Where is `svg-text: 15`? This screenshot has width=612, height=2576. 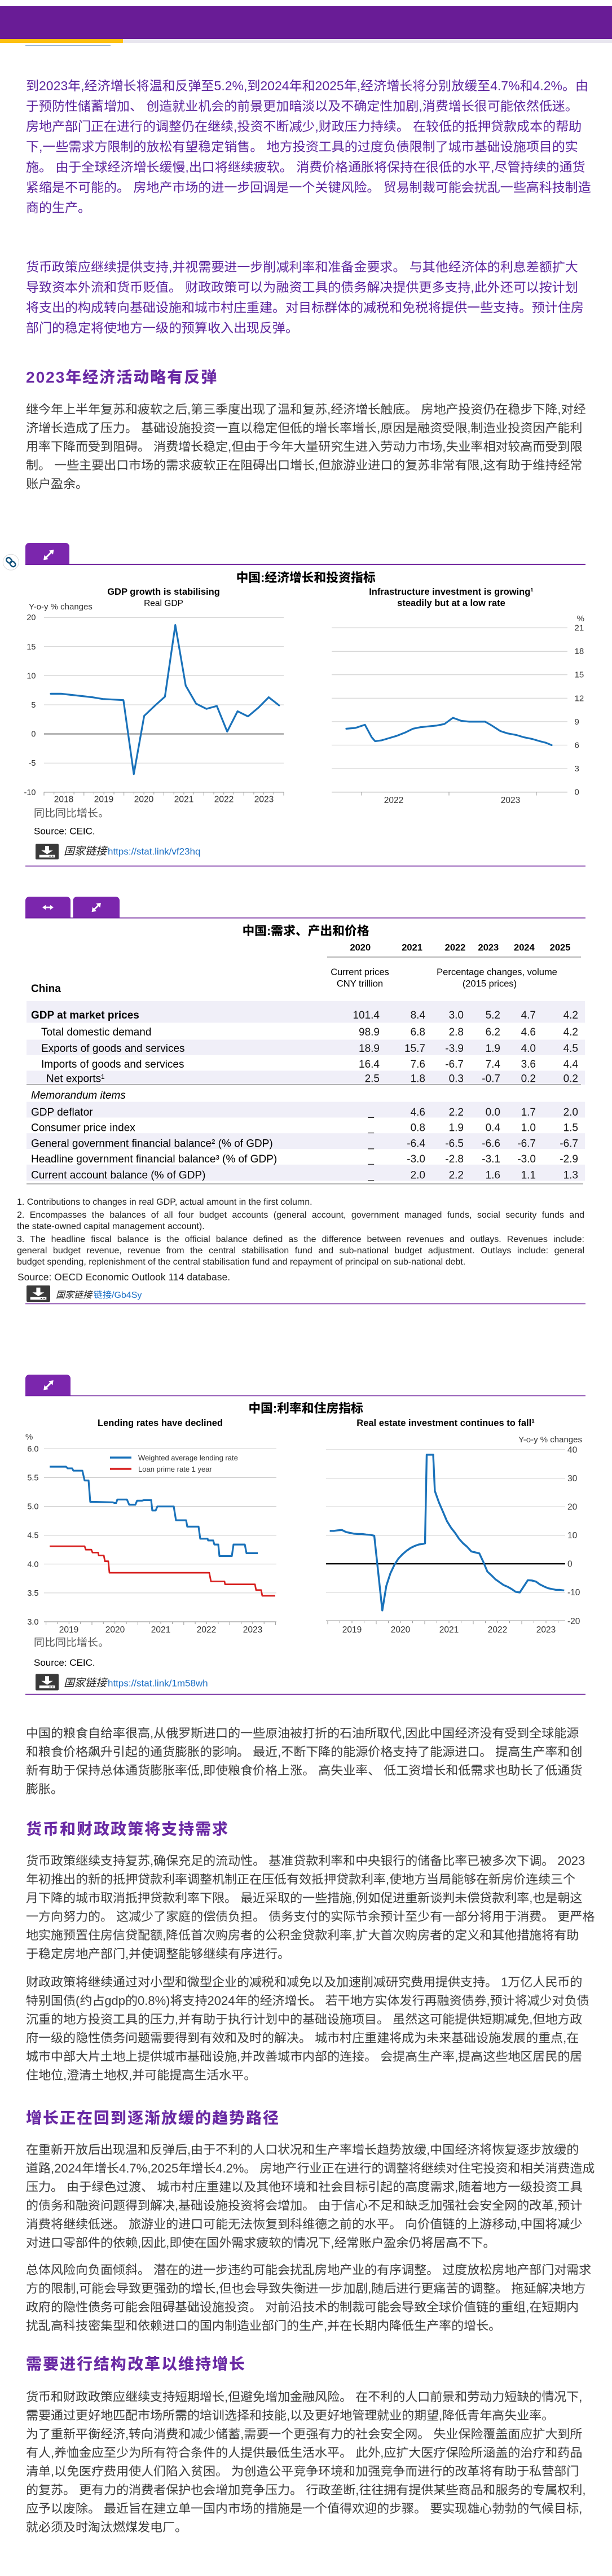
svg-text: 15 is located at coordinates (31, 646).